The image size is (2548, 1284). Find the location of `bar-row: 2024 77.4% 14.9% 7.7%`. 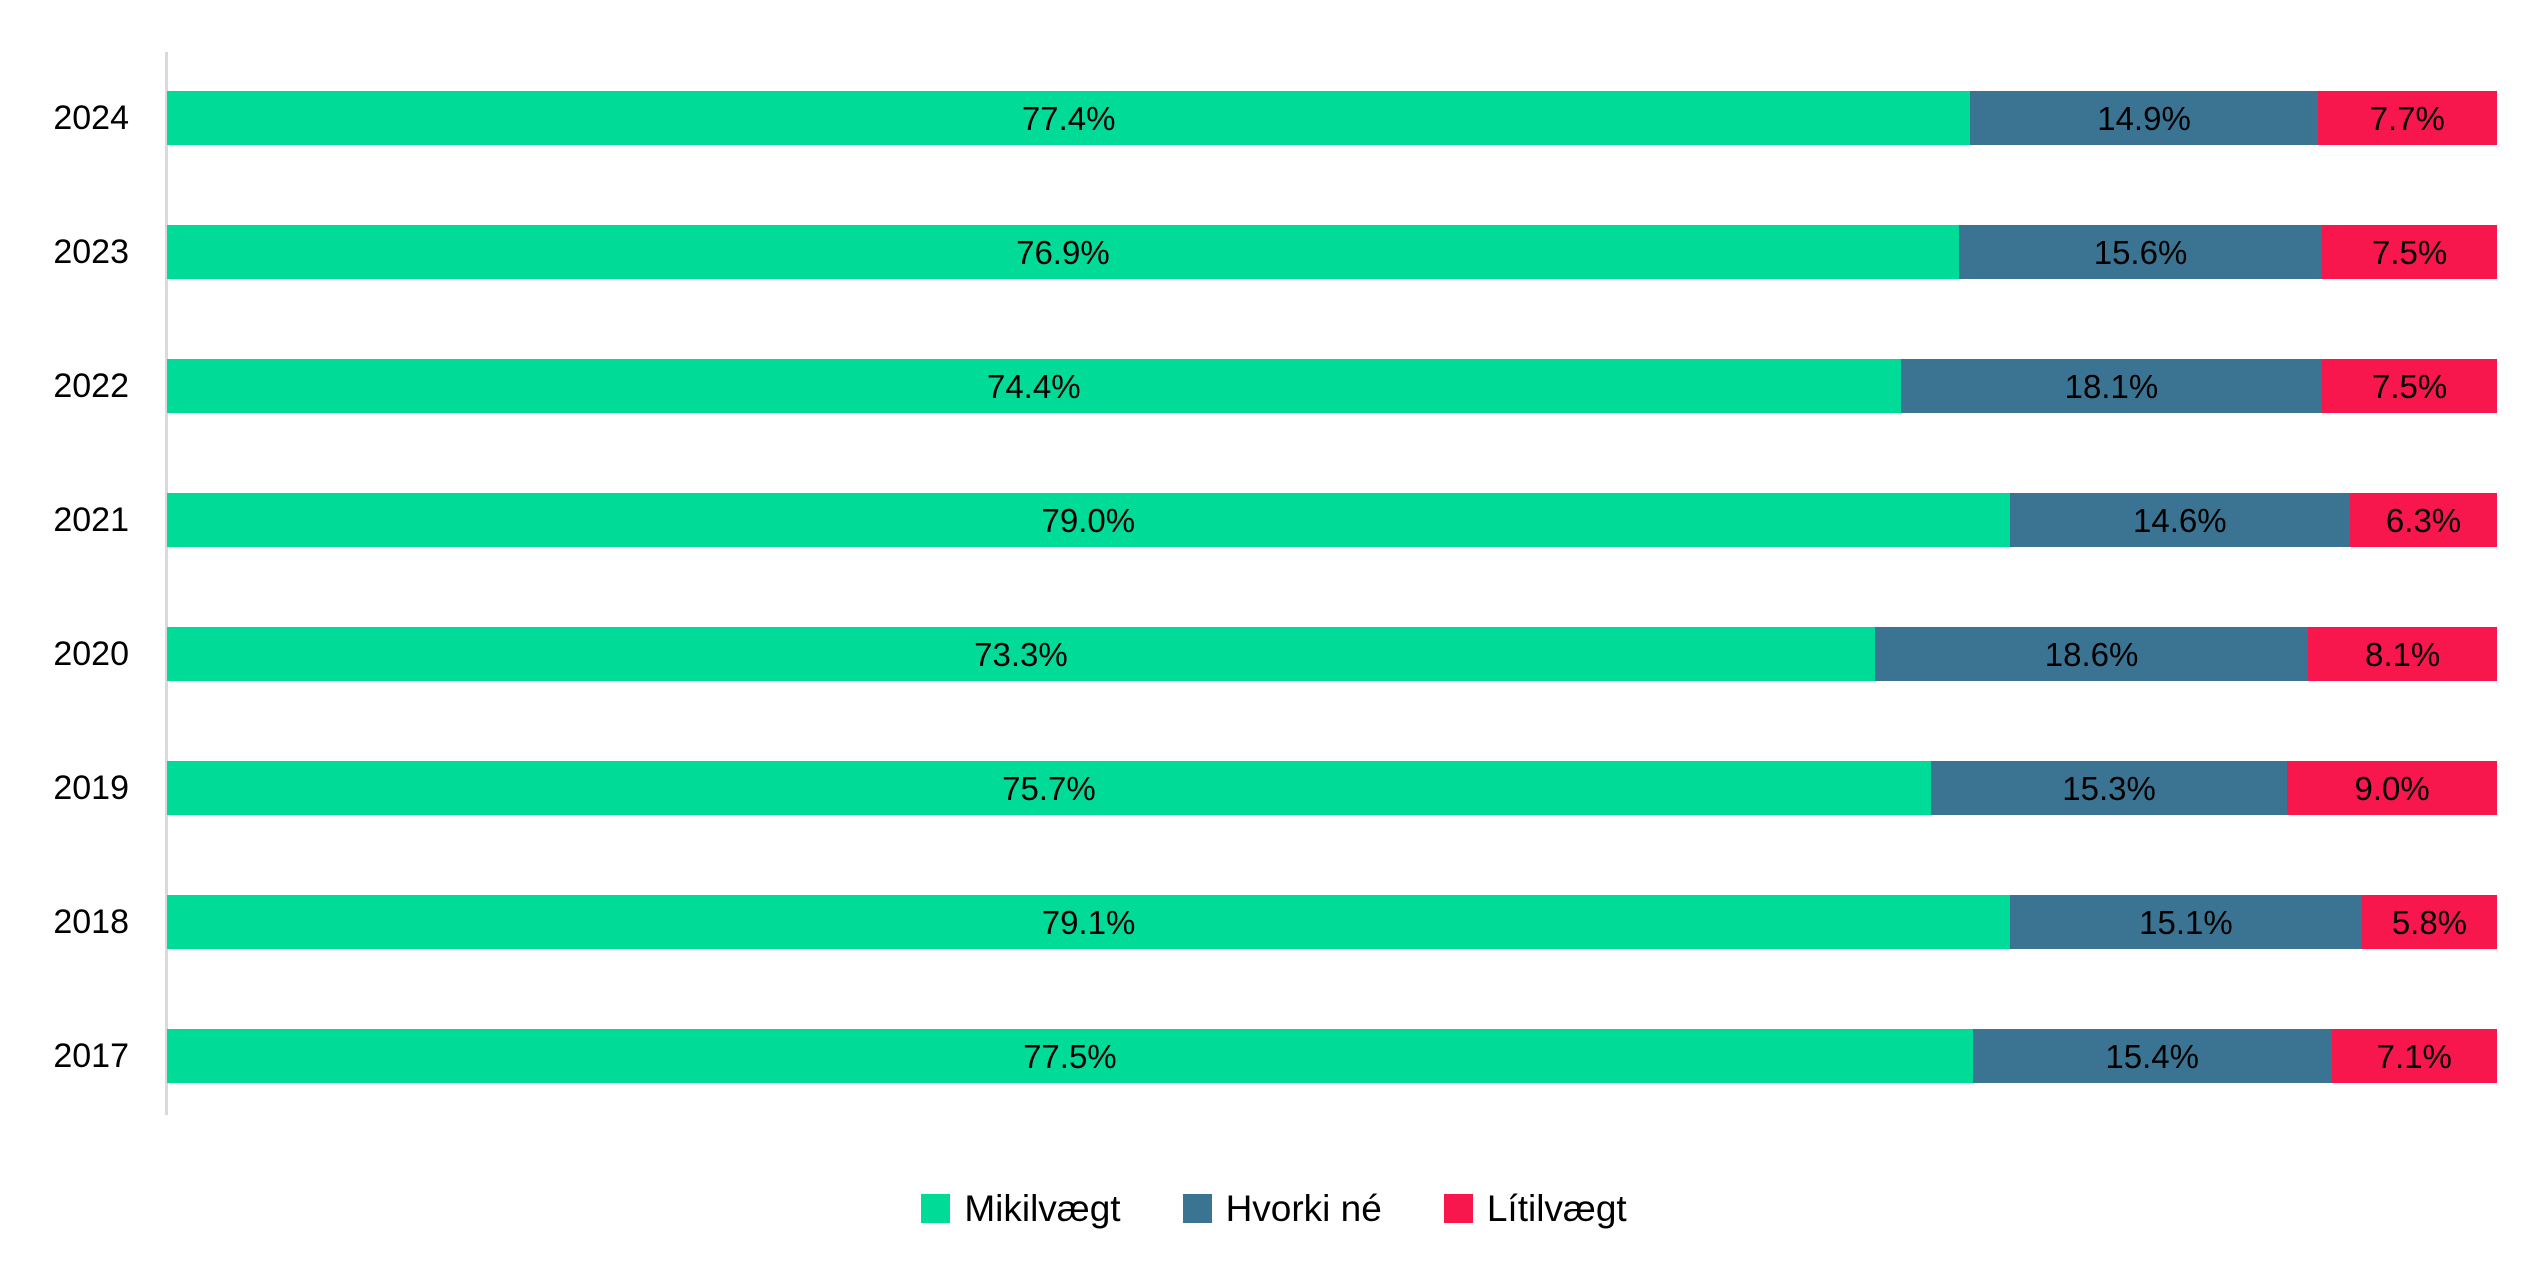

bar-row: 2024 77.4% 14.9% 7.7% is located at coordinates (1248, 118).